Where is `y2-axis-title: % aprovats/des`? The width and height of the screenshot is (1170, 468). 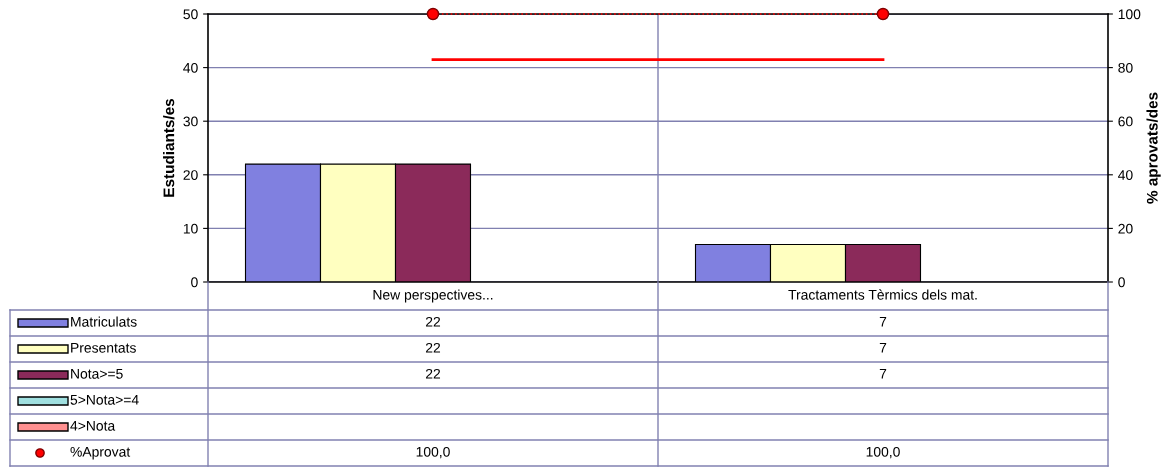
y2-axis-title: % aprovats/des is located at coordinates (1153, 148).